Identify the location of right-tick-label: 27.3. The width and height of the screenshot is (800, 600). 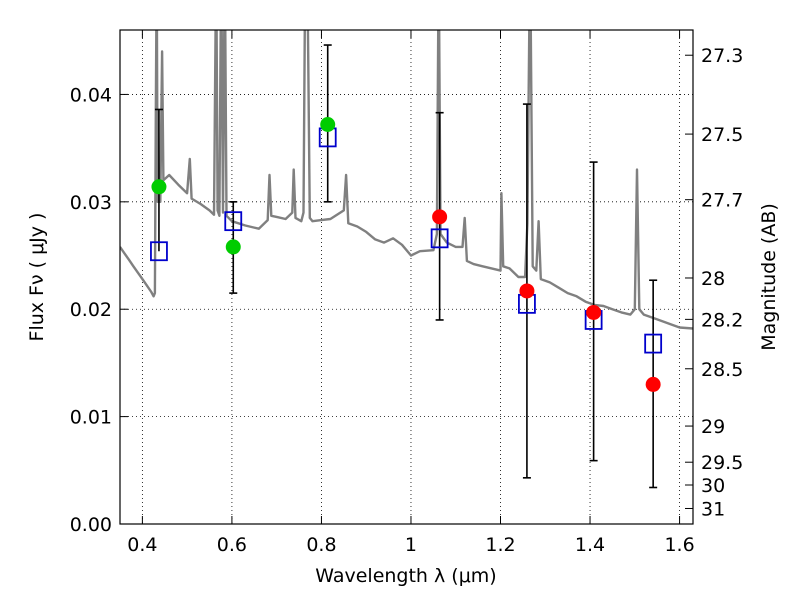
(722, 56).